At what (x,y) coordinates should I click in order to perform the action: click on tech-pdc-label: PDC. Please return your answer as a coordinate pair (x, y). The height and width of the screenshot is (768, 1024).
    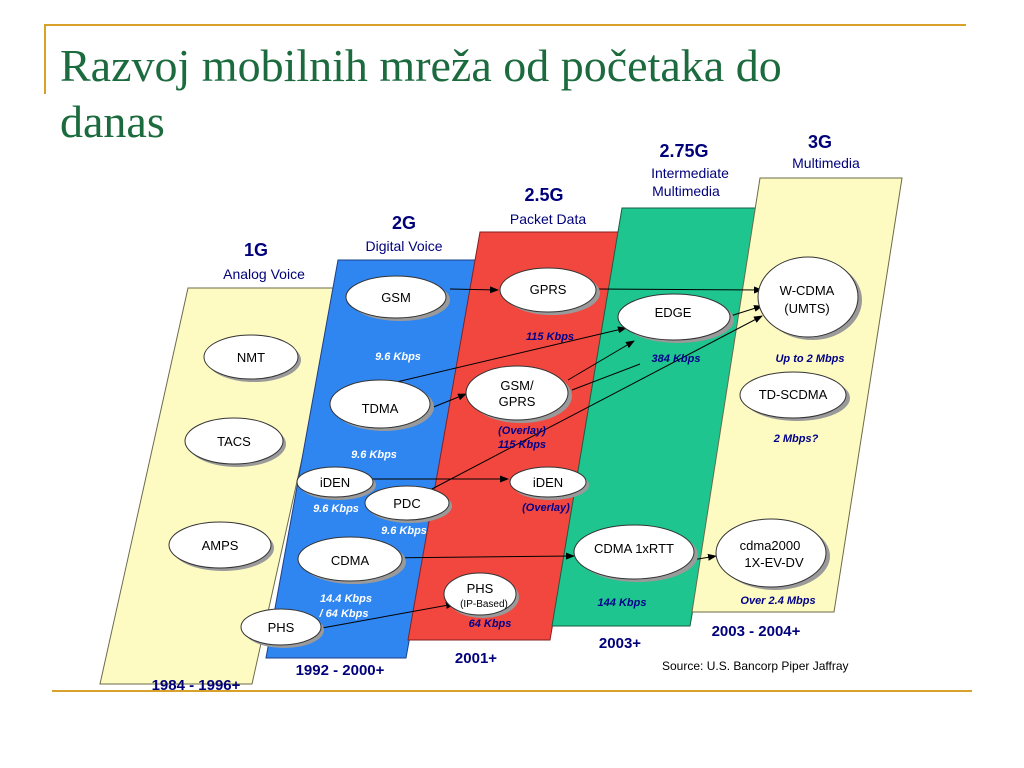
    Looking at the image, I should click on (406, 503).